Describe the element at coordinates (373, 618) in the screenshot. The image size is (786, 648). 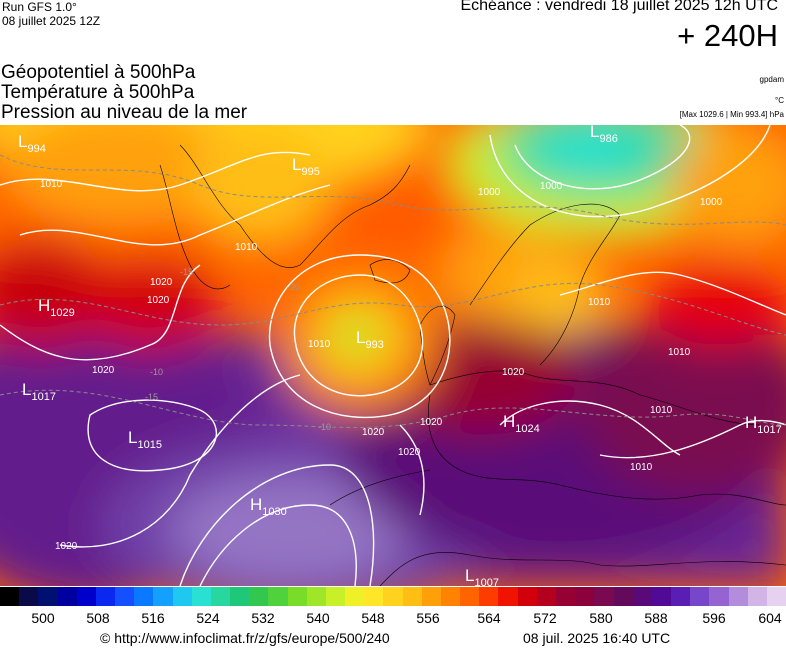
I see `colorbar-tick-label: 548` at that location.